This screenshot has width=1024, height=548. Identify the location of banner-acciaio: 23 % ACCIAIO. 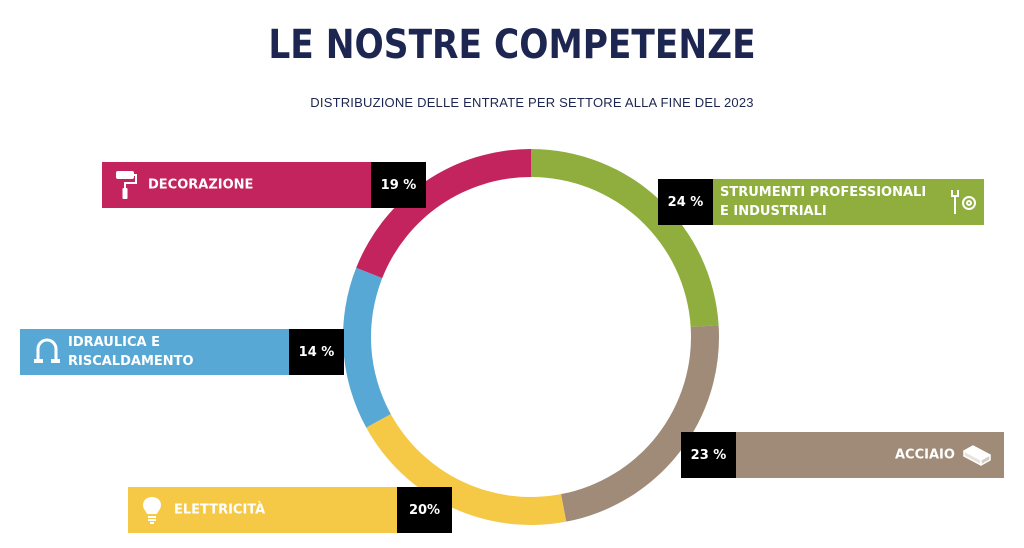
(842, 455).